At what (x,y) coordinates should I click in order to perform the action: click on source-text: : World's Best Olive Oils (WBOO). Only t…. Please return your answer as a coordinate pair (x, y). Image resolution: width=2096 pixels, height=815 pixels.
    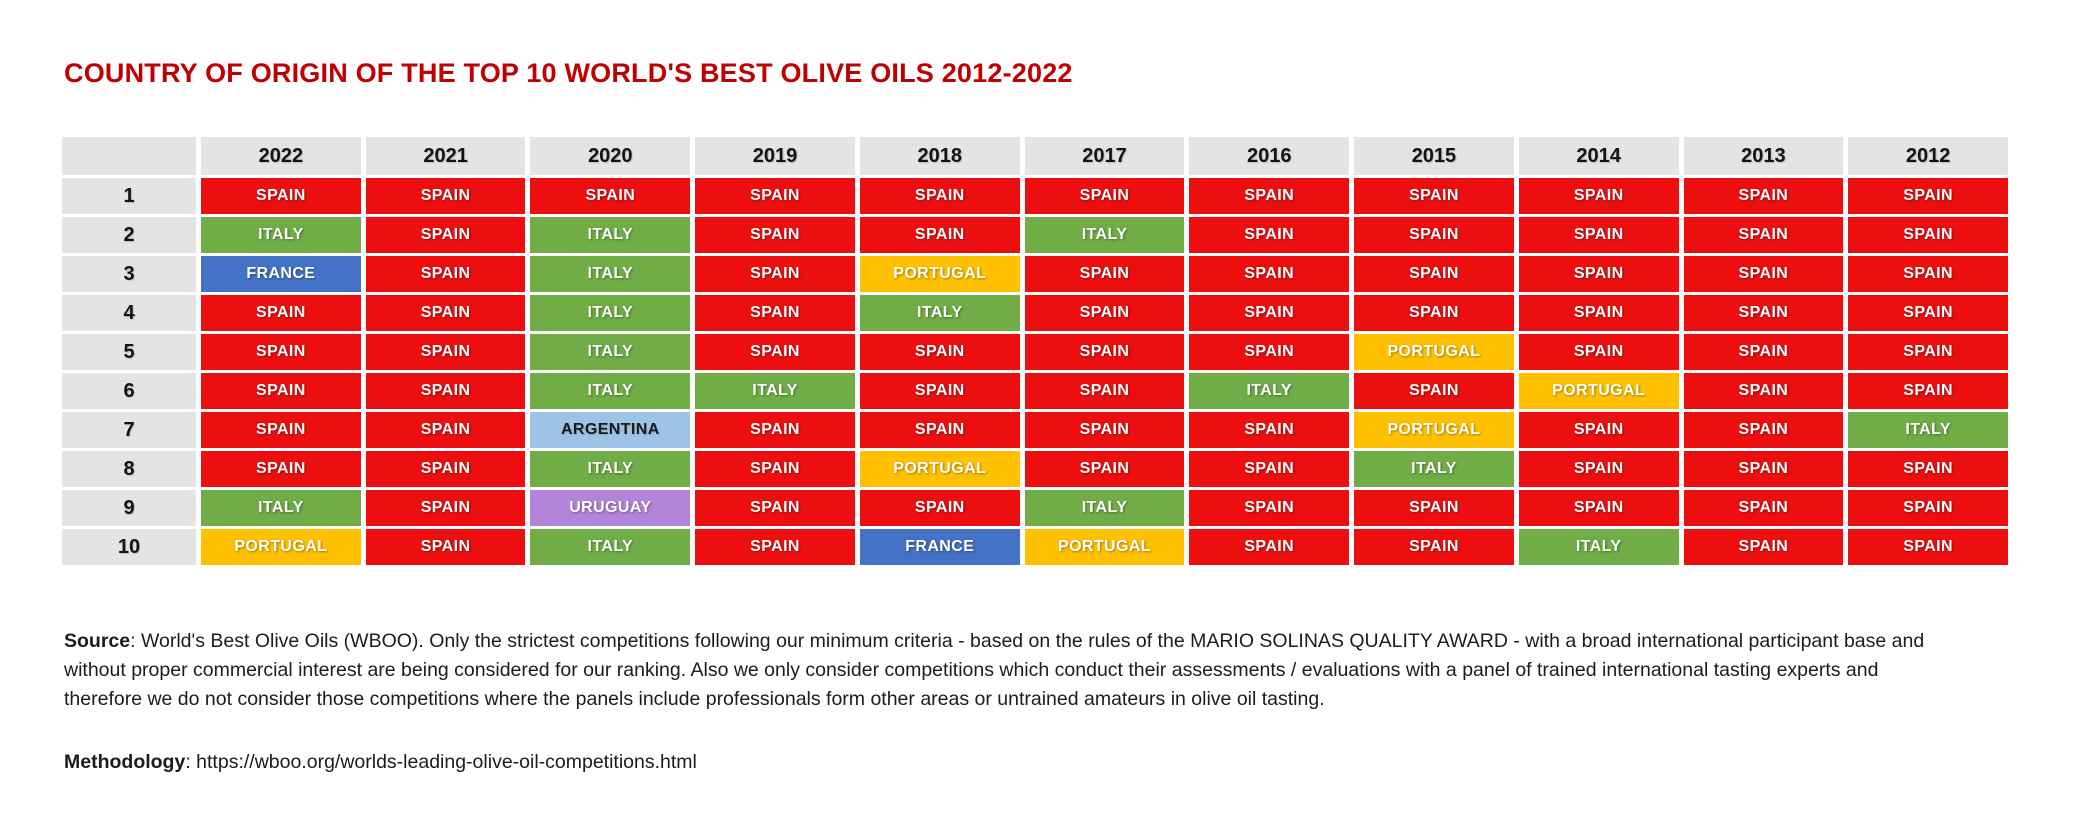
    Looking at the image, I should click on (994, 669).